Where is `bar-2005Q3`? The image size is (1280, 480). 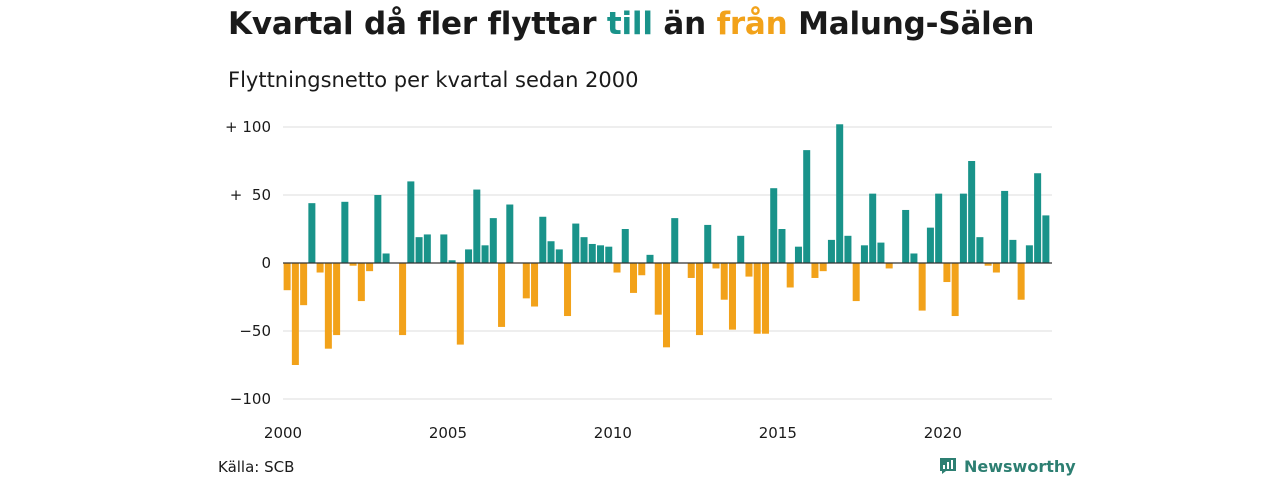
bar-2005Q3 is located at coordinates (469, 256).